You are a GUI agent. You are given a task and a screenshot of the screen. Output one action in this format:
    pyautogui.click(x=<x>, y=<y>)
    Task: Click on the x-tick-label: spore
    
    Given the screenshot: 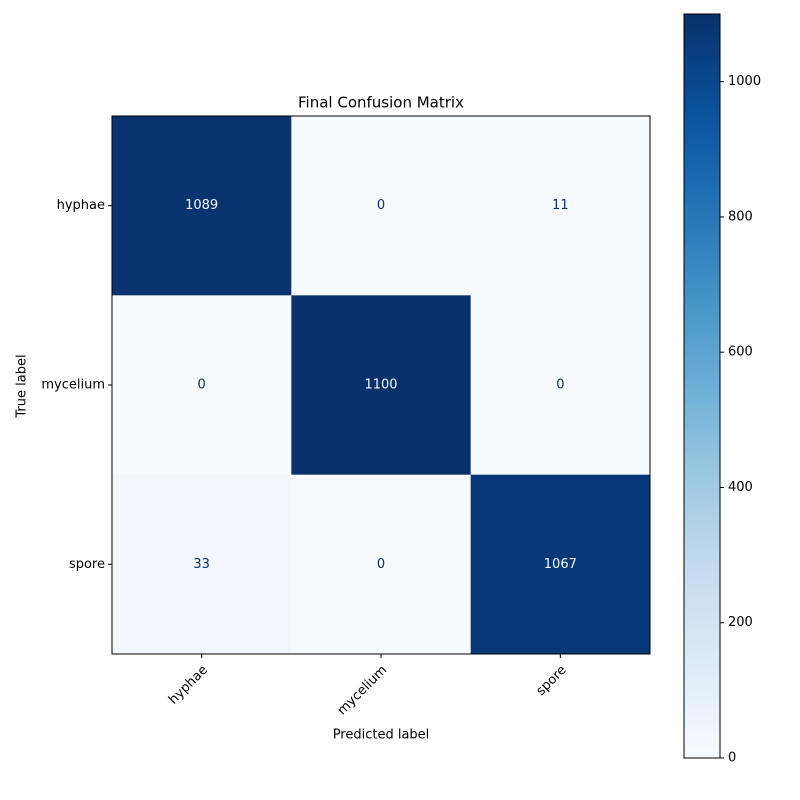 What is the action you would take?
    pyautogui.click(x=552, y=681)
    